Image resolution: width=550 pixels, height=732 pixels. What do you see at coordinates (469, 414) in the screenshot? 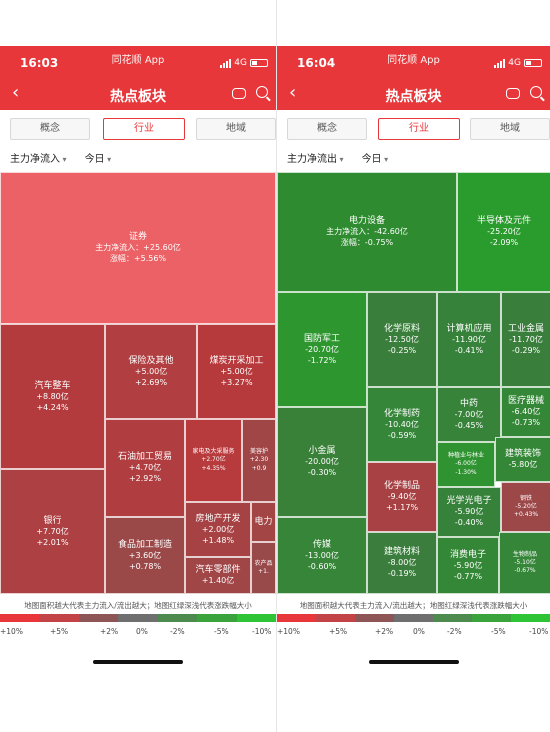
I see `treemap-cell: 中药 -7.00亿 -0.45%` at bounding box center [469, 414].